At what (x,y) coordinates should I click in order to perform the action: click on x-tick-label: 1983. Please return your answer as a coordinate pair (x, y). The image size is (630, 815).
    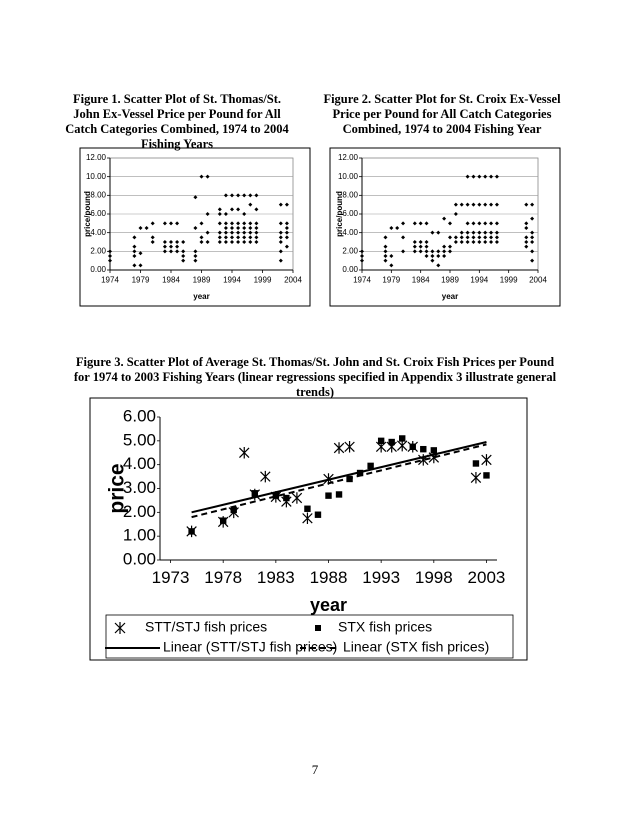
    Looking at the image, I should click on (276, 577).